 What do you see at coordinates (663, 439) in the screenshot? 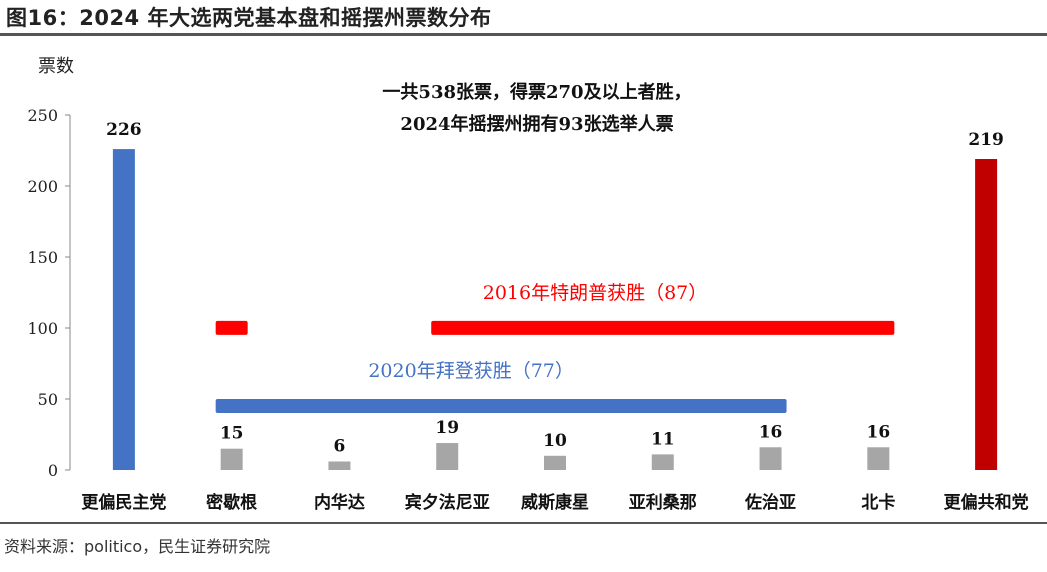
I see `value-label: 11` at bounding box center [663, 439].